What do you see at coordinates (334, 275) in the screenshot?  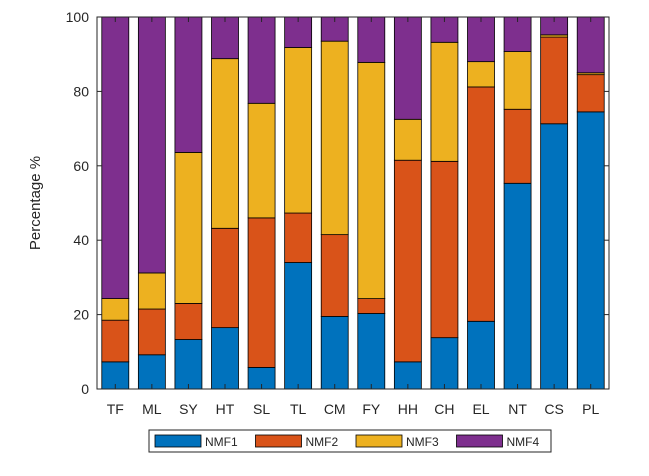 I see `bar-cm-nmf2` at bounding box center [334, 275].